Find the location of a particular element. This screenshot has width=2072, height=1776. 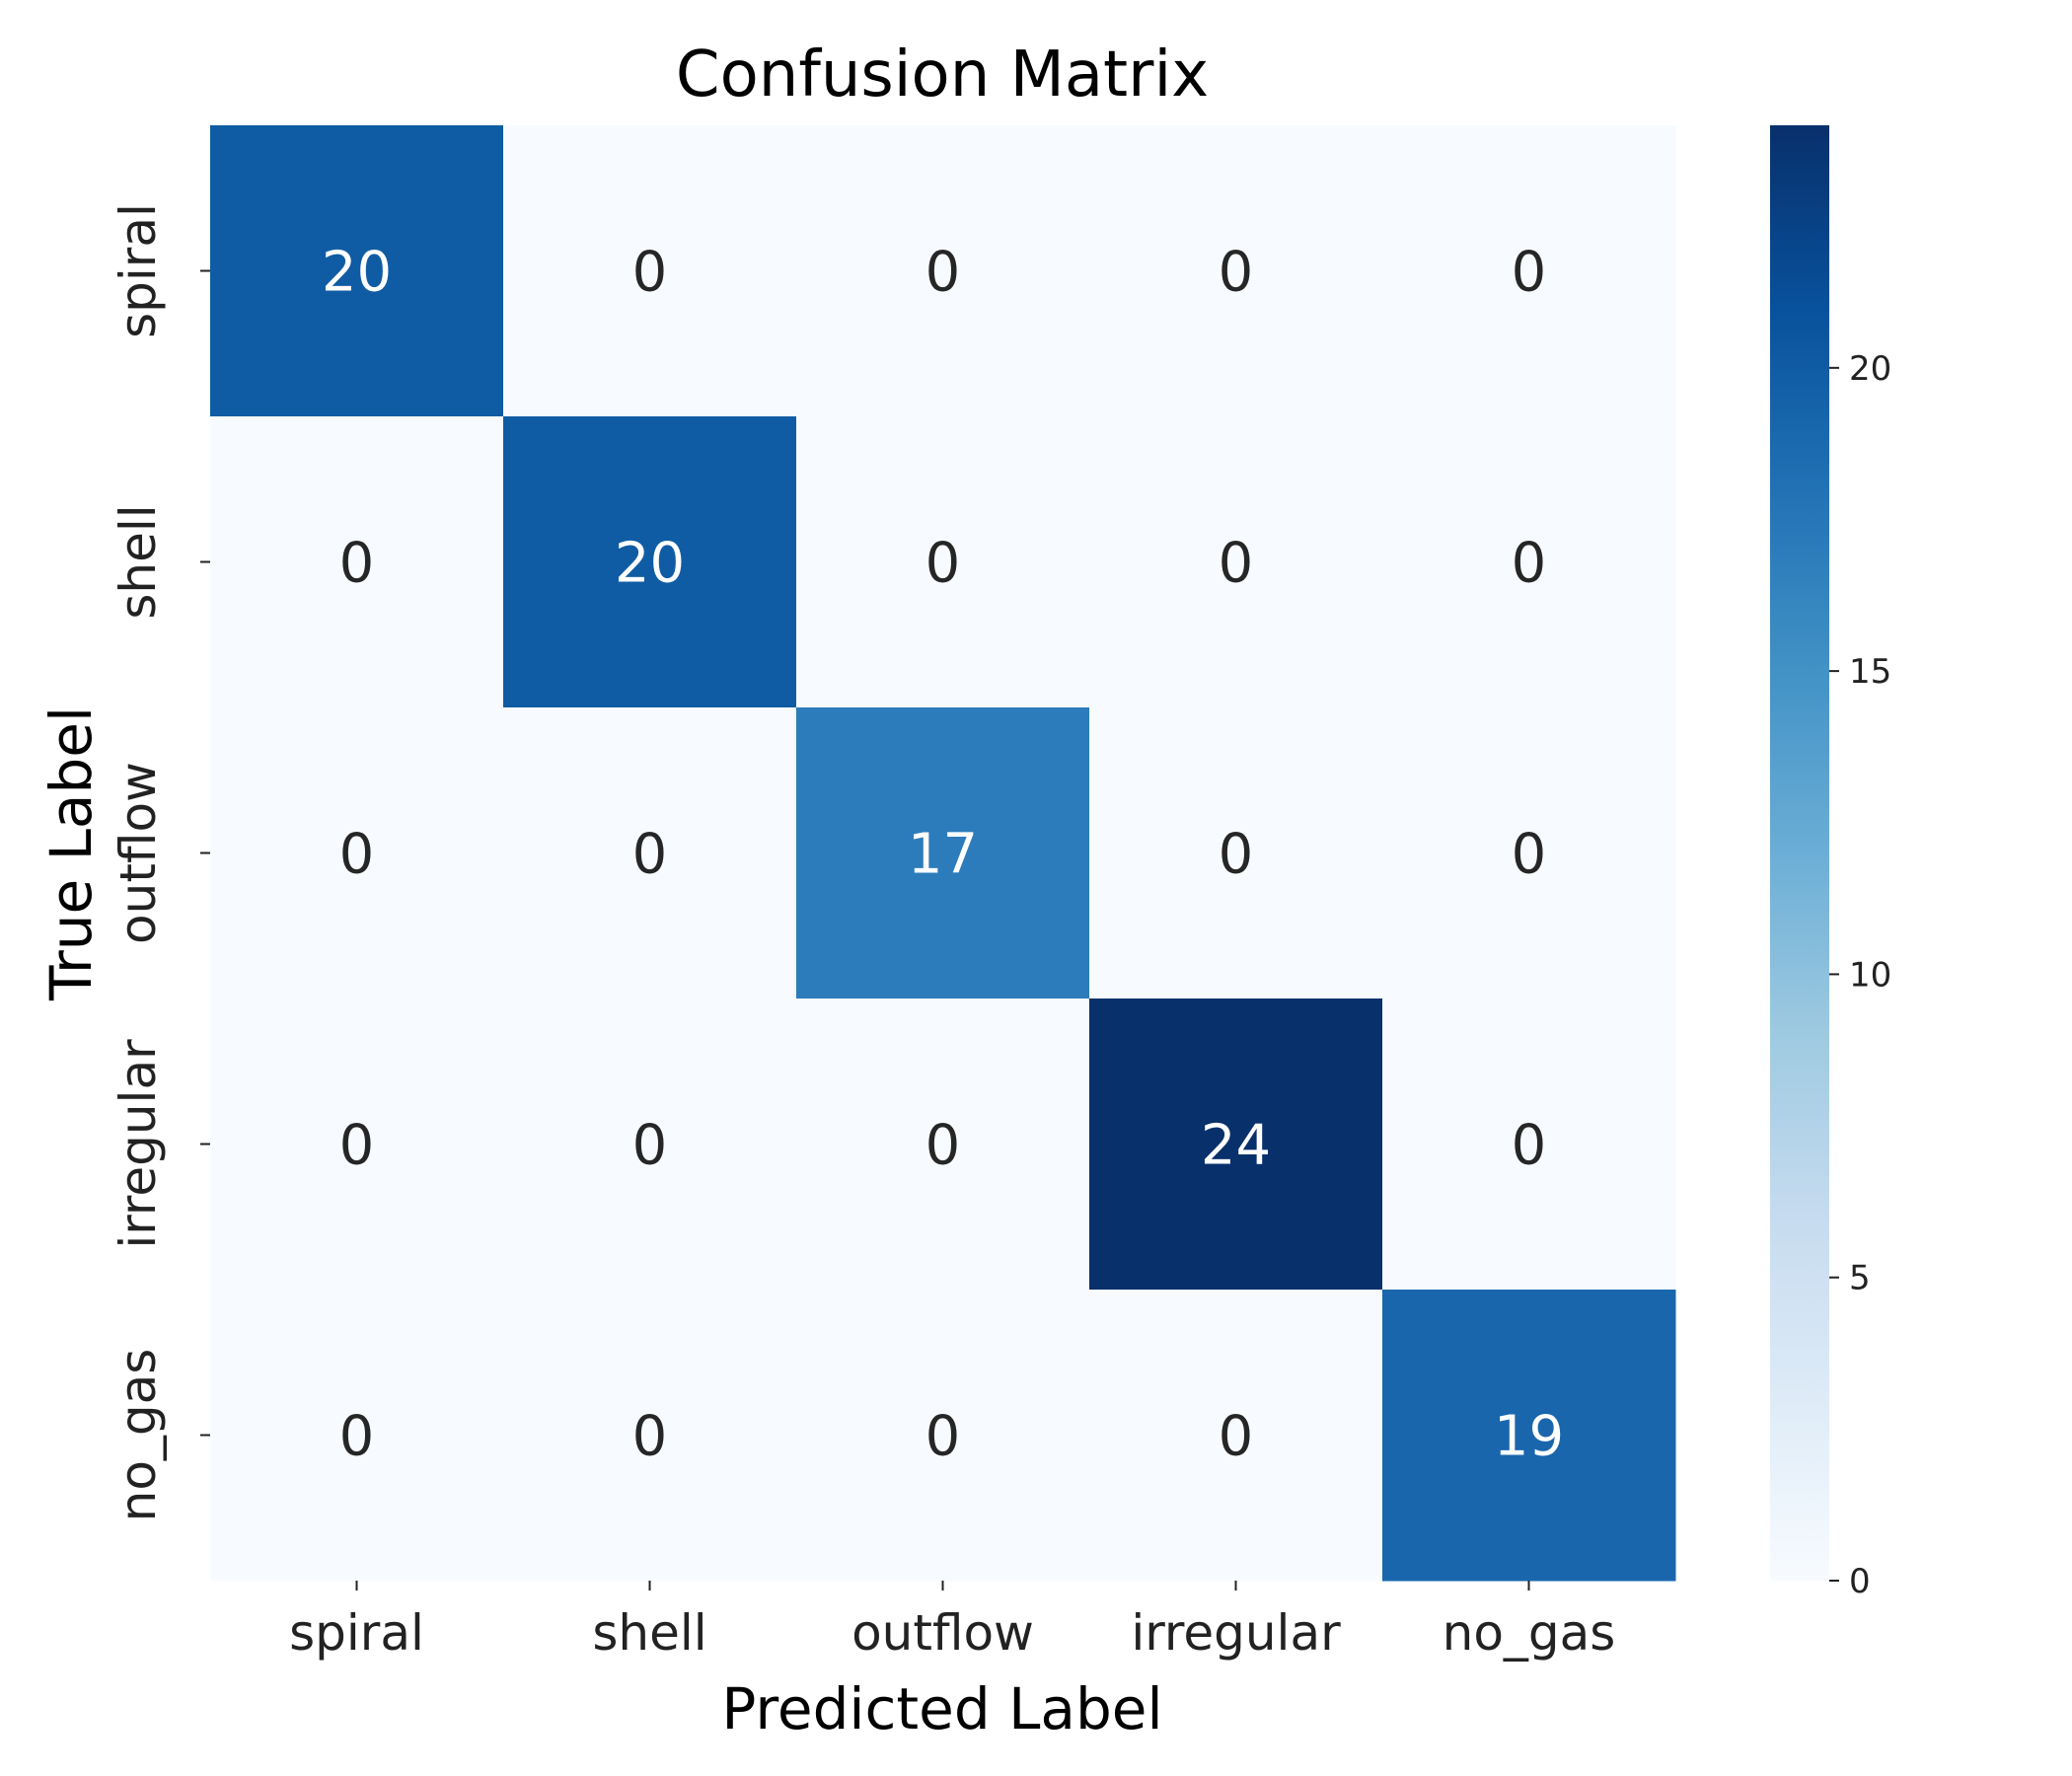

cell-value-spiral-shell: 0 is located at coordinates (650, 273).